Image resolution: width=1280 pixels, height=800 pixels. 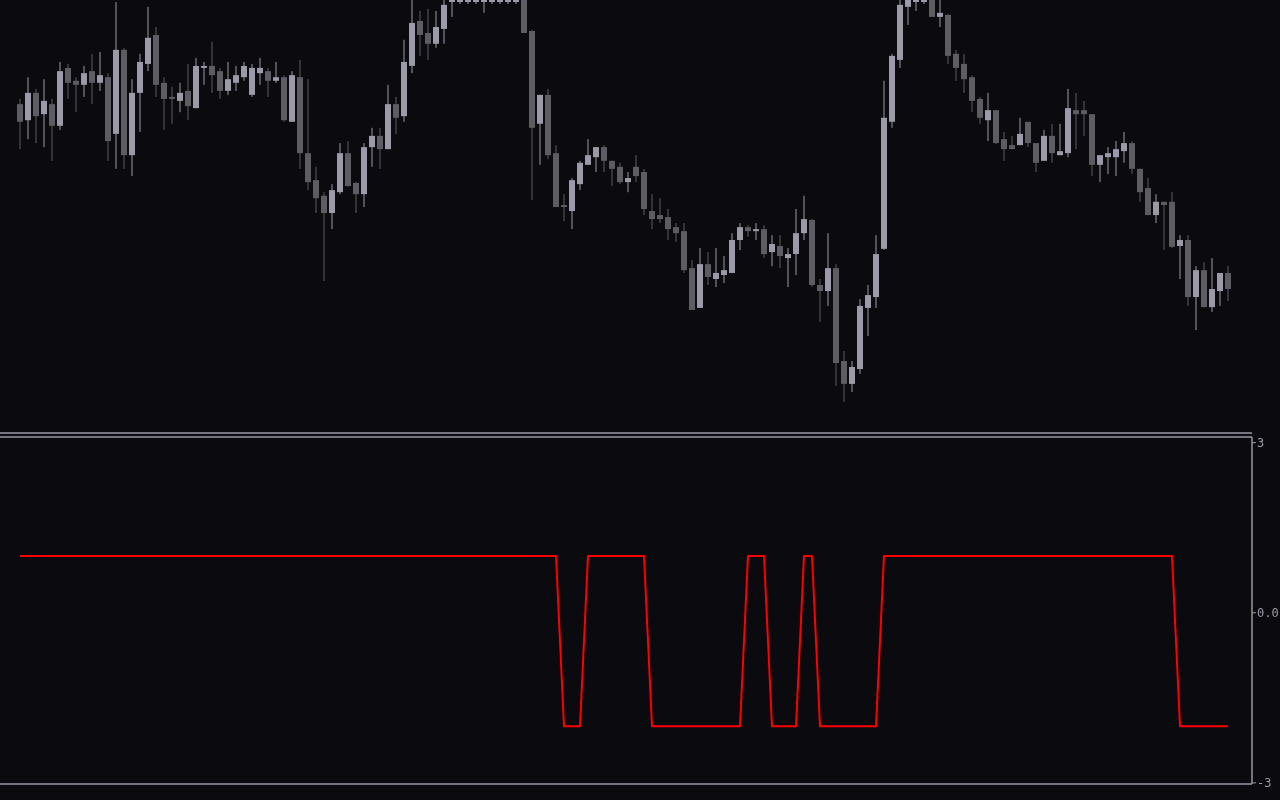 I want to click on y-tick-label: 0.0, so click(x=1268, y=612).